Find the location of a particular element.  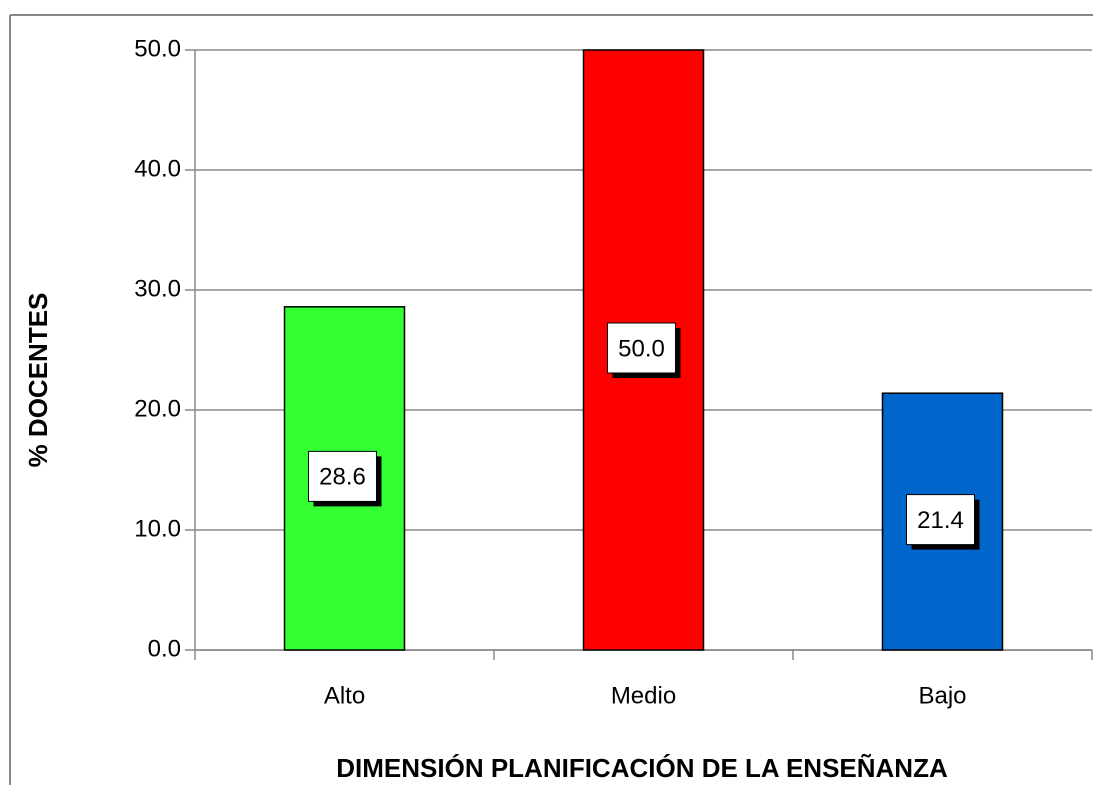

y-axis-title: % DOCENTES is located at coordinates (38, 380).